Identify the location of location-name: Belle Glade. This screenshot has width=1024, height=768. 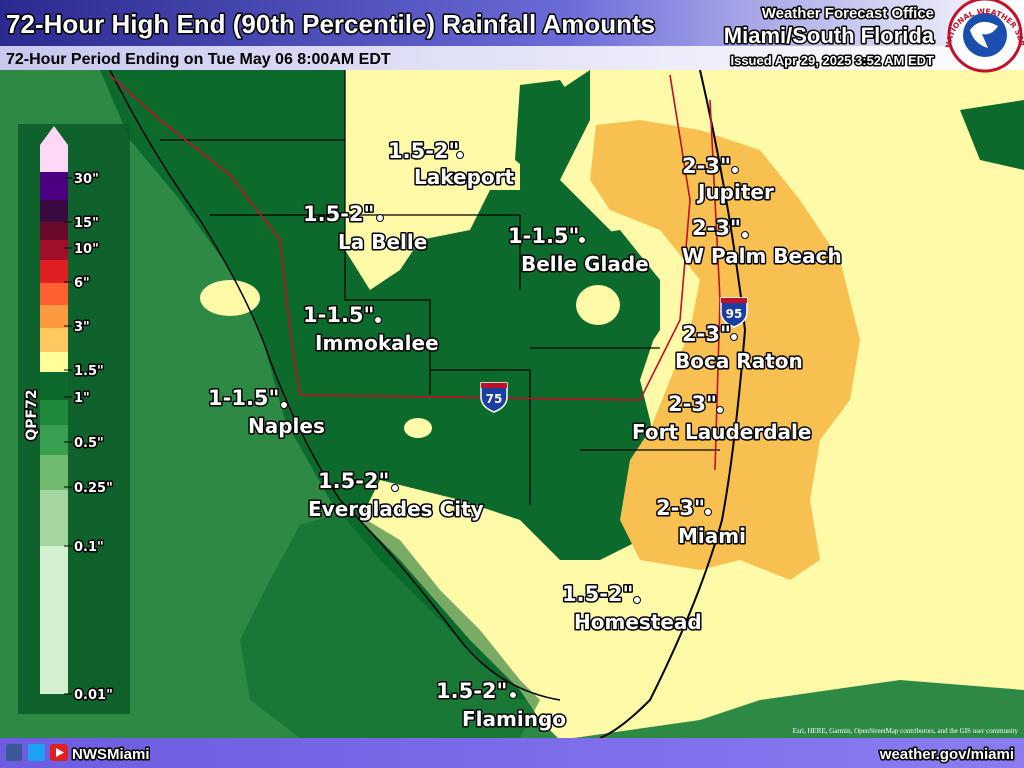
(585, 264).